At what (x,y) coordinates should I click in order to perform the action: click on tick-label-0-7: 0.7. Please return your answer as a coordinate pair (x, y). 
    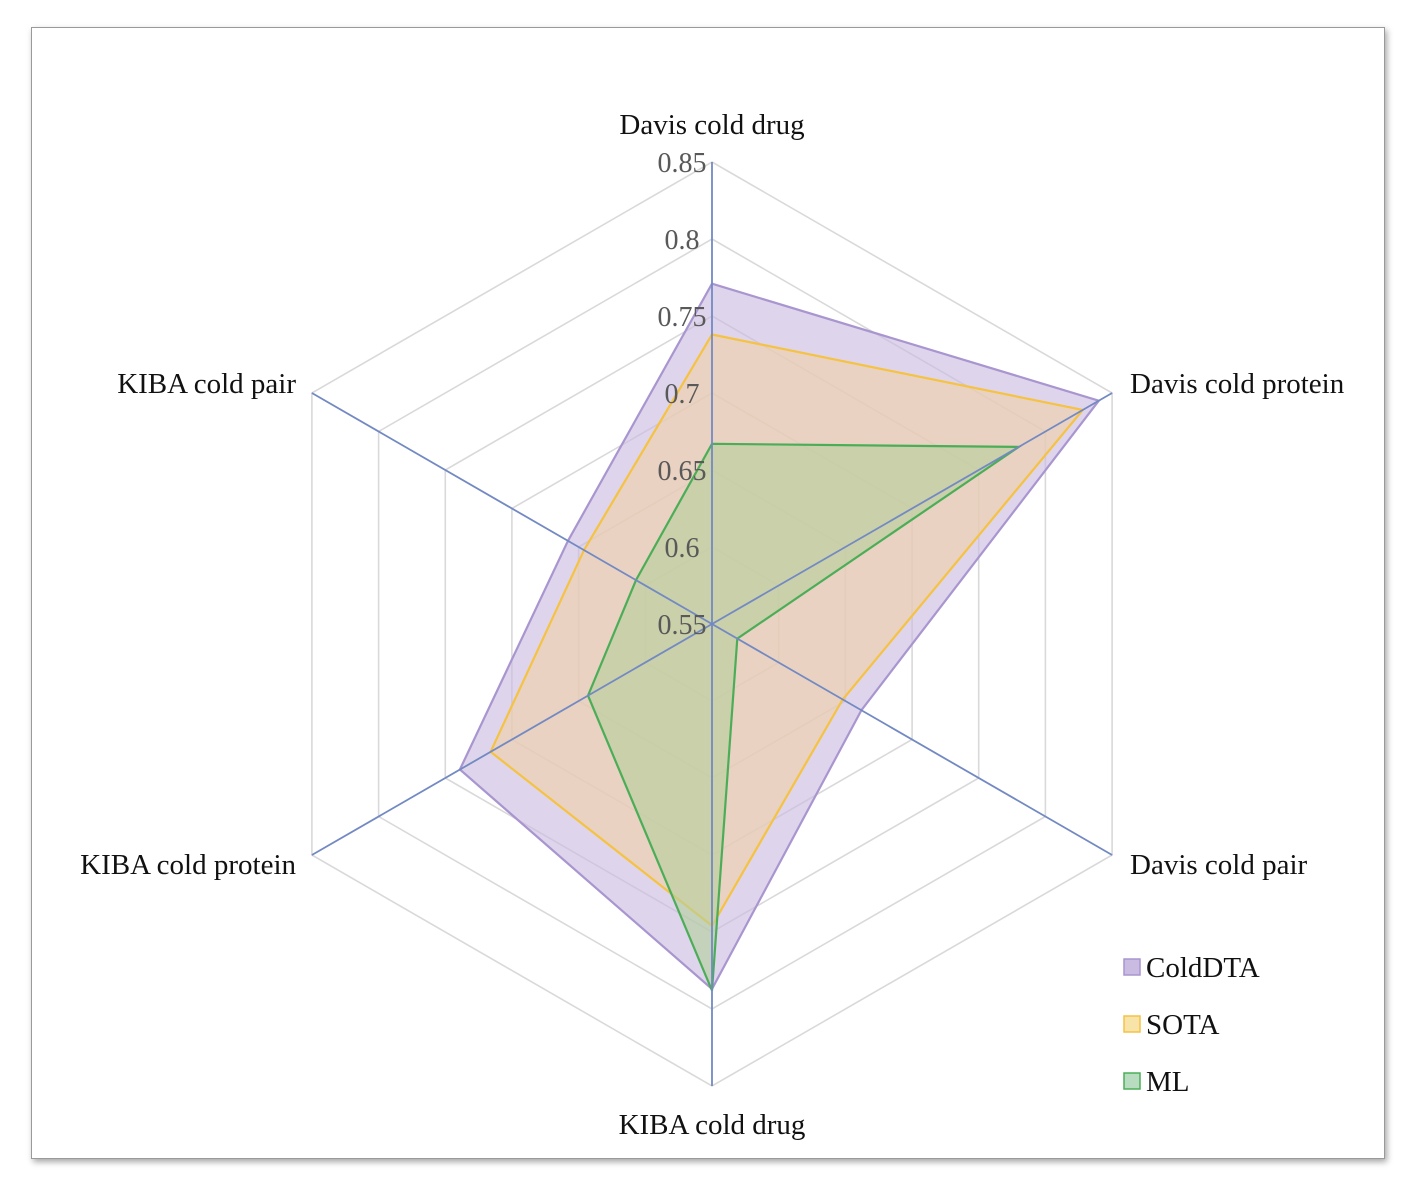
    Looking at the image, I should click on (682, 394).